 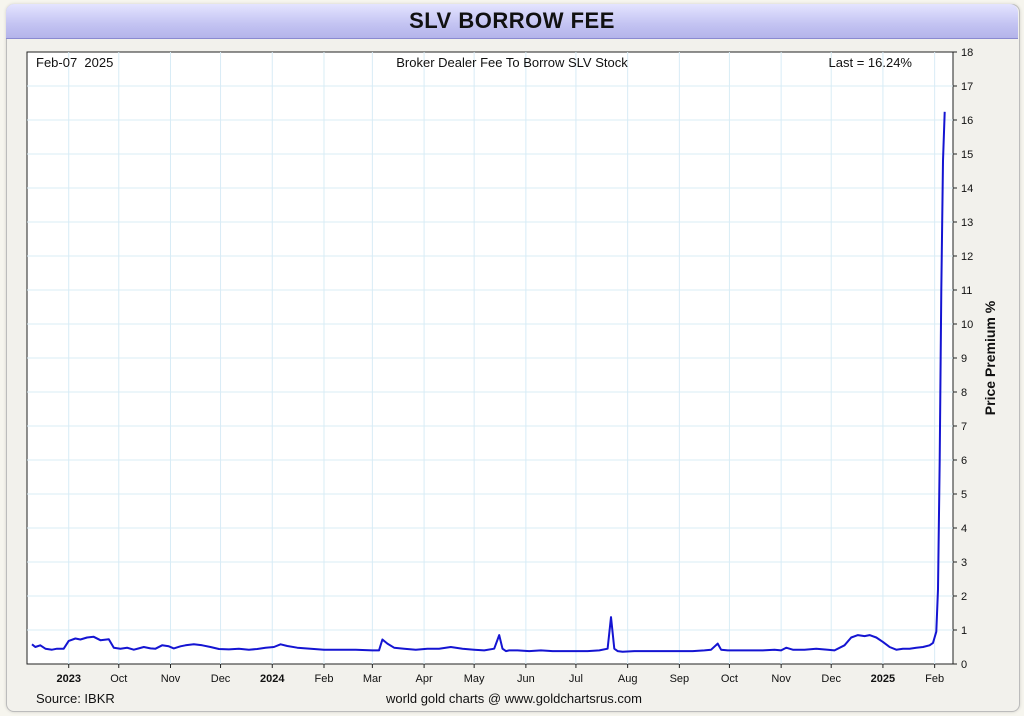 What do you see at coordinates (75, 698) in the screenshot?
I see `source-label: Source: IBKR` at bounding box center [75, 698].